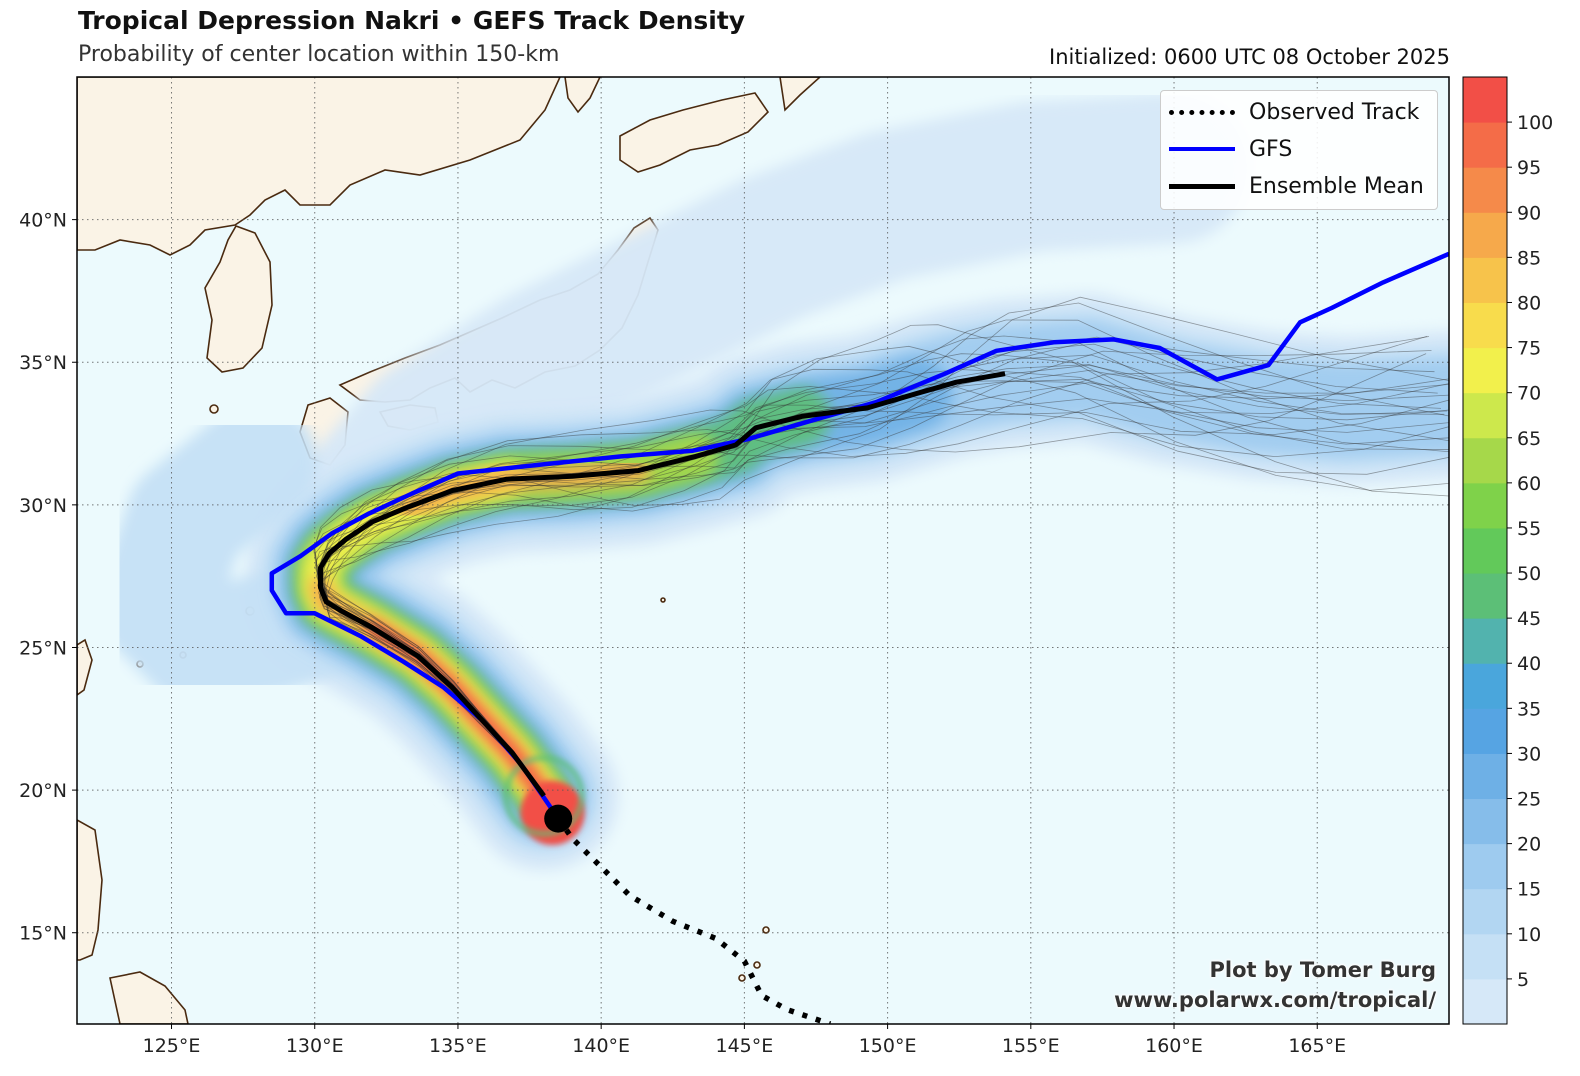 This screenshot has width=1580, height=1076. What do you see at coordinates (1529, 529) in the screenshot?
I see `colorbar-label: 55` at bounding box center [1529, 529].